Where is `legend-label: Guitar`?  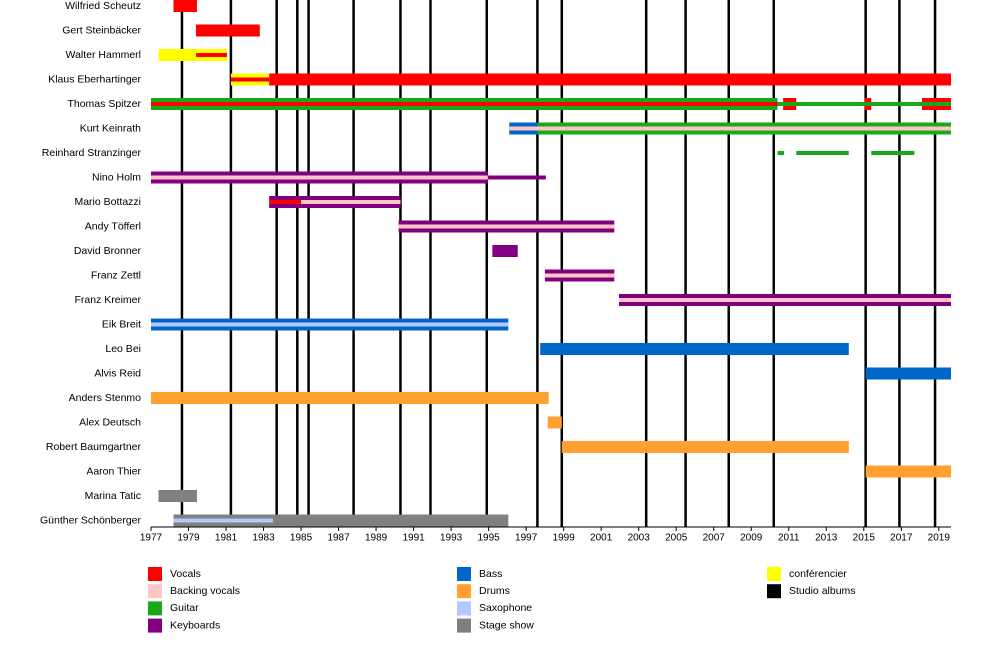 legend-label: Guitar is located at coordinates (184, 608).